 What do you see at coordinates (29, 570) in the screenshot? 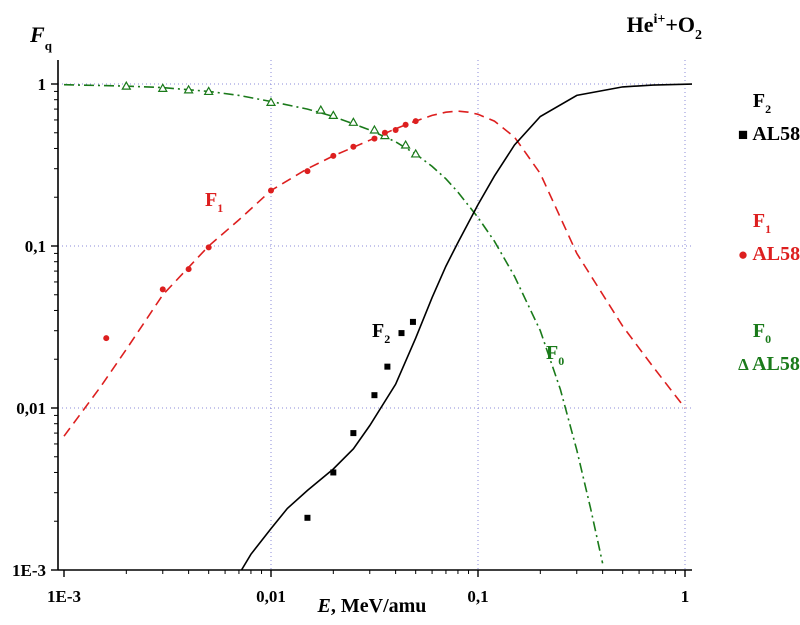
I see `y-tick-label: 1E-3` at bounding box center [29, 570].